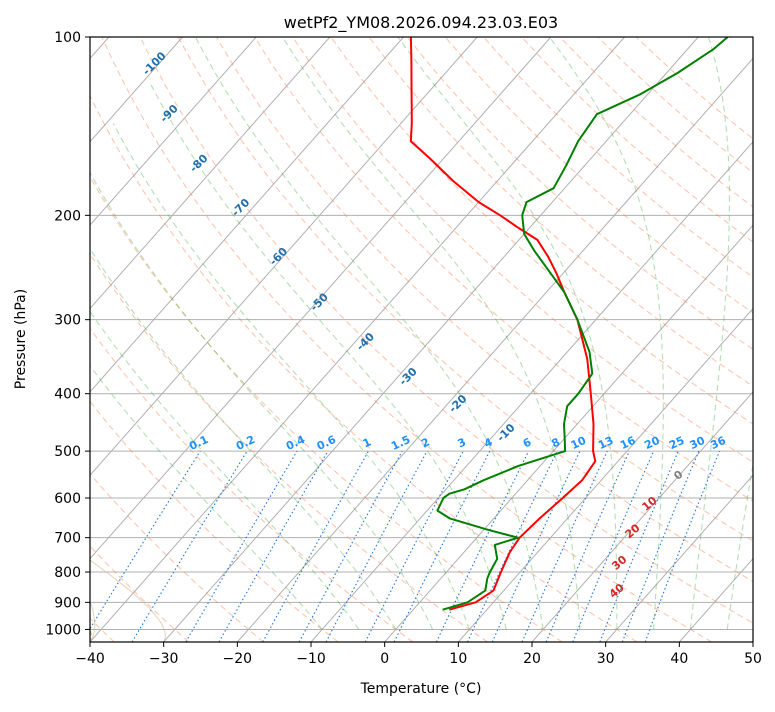 This screenshot has height=712, width=775. Describe the element at coordinates (652, 443) in the screenshot. I see `mixing-ratio-label: 20` at that location.